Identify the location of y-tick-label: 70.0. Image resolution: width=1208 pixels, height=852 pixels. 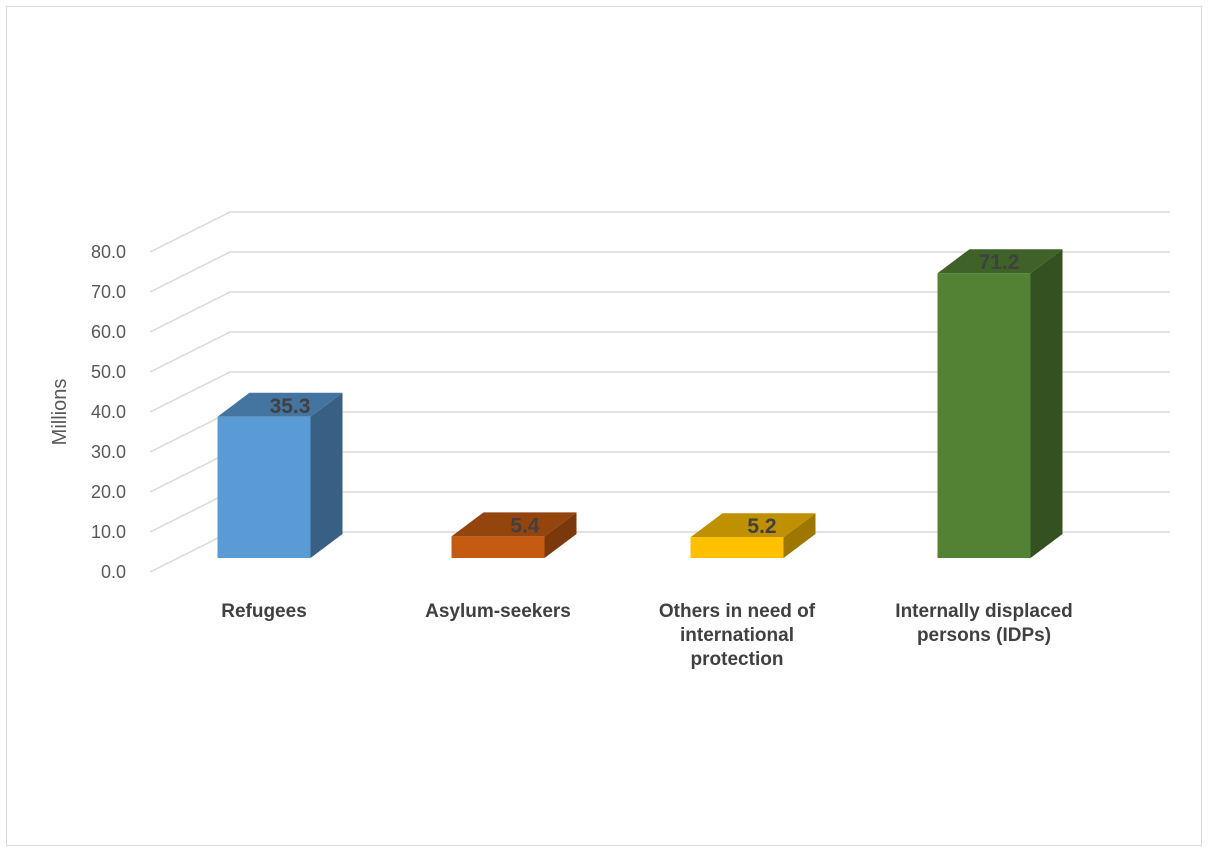
(108, 292).